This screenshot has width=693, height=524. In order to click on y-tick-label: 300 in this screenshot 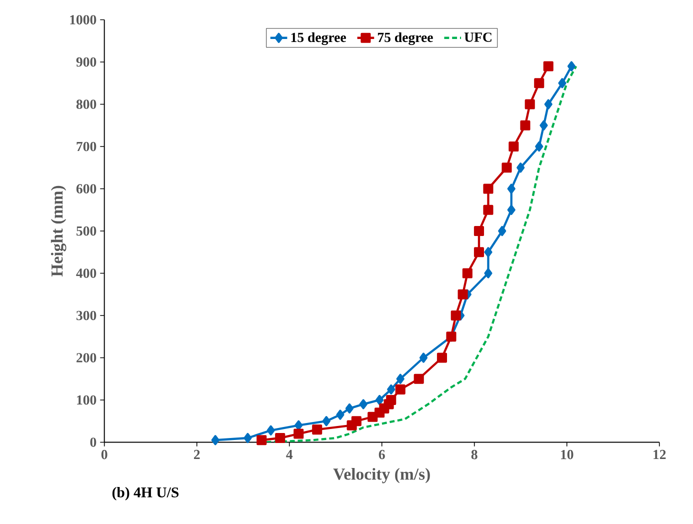, I will do `click(86, 315)`.